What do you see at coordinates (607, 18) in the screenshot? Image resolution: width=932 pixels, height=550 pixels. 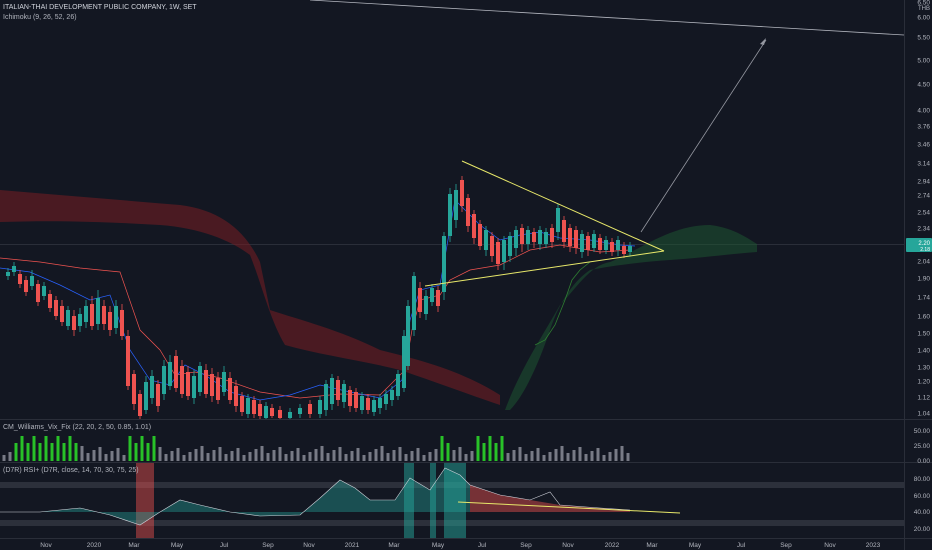 I see `long-trendline` at bounding box center [607, 18].